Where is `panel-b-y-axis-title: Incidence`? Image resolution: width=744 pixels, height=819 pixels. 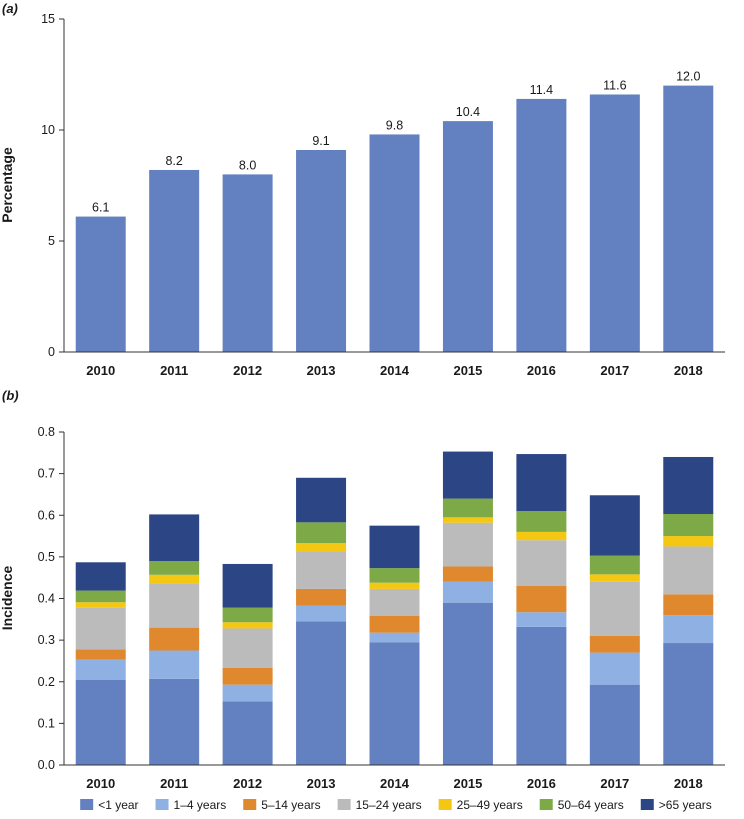
panel-b-y-axis-title: Incidence is located at coordinates (7, 598).